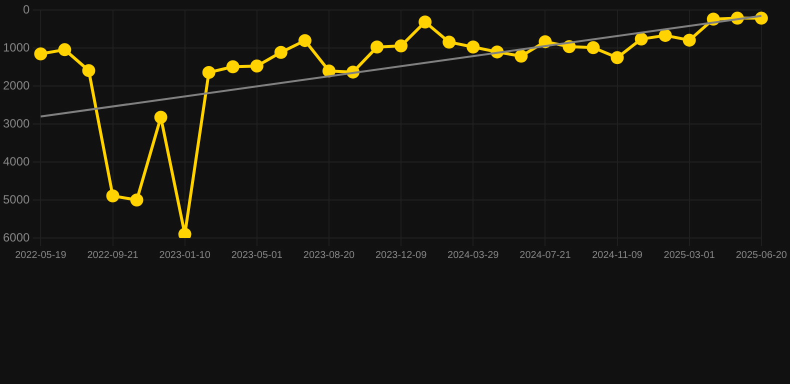 The height and width of the screenshot is (384, 790). Describe the element at coordinates (41, 255) in the screenshot. I see `x-tick-label: 2022-05-19` at that location.